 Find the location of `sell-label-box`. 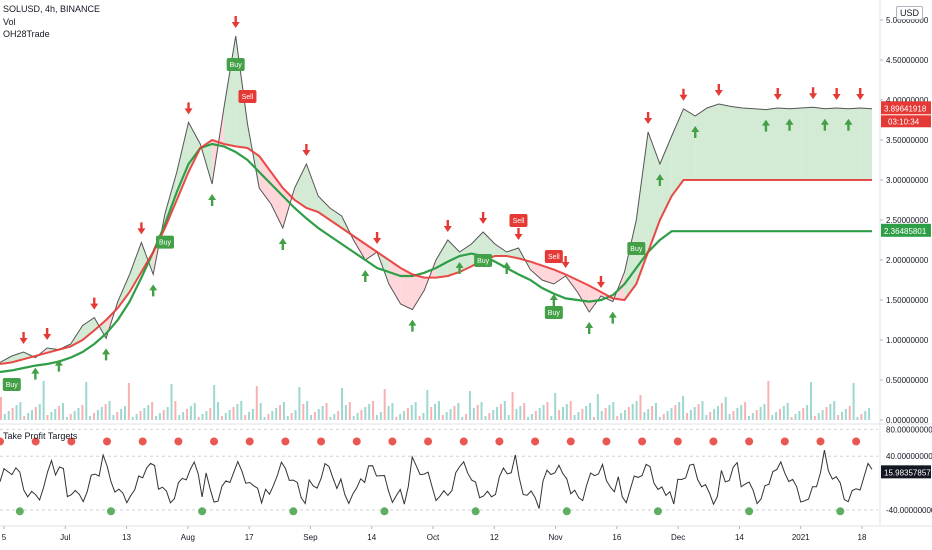

sell-label-box is located at coordinates (247, 96).